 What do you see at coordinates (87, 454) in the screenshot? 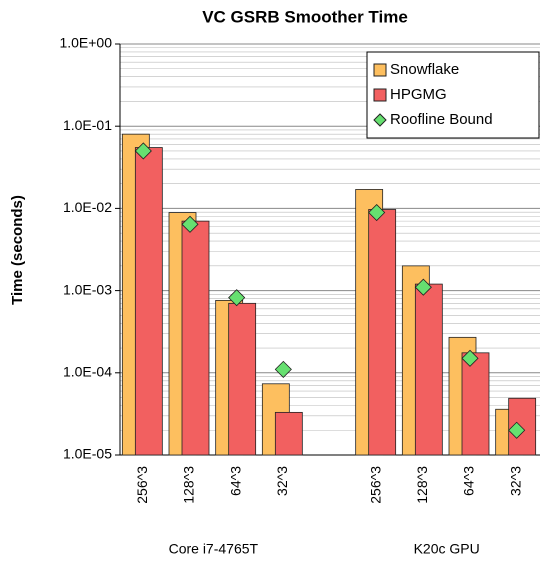
I see `y-tick-label: 1.0E-05` at bounding box center [87, 454].